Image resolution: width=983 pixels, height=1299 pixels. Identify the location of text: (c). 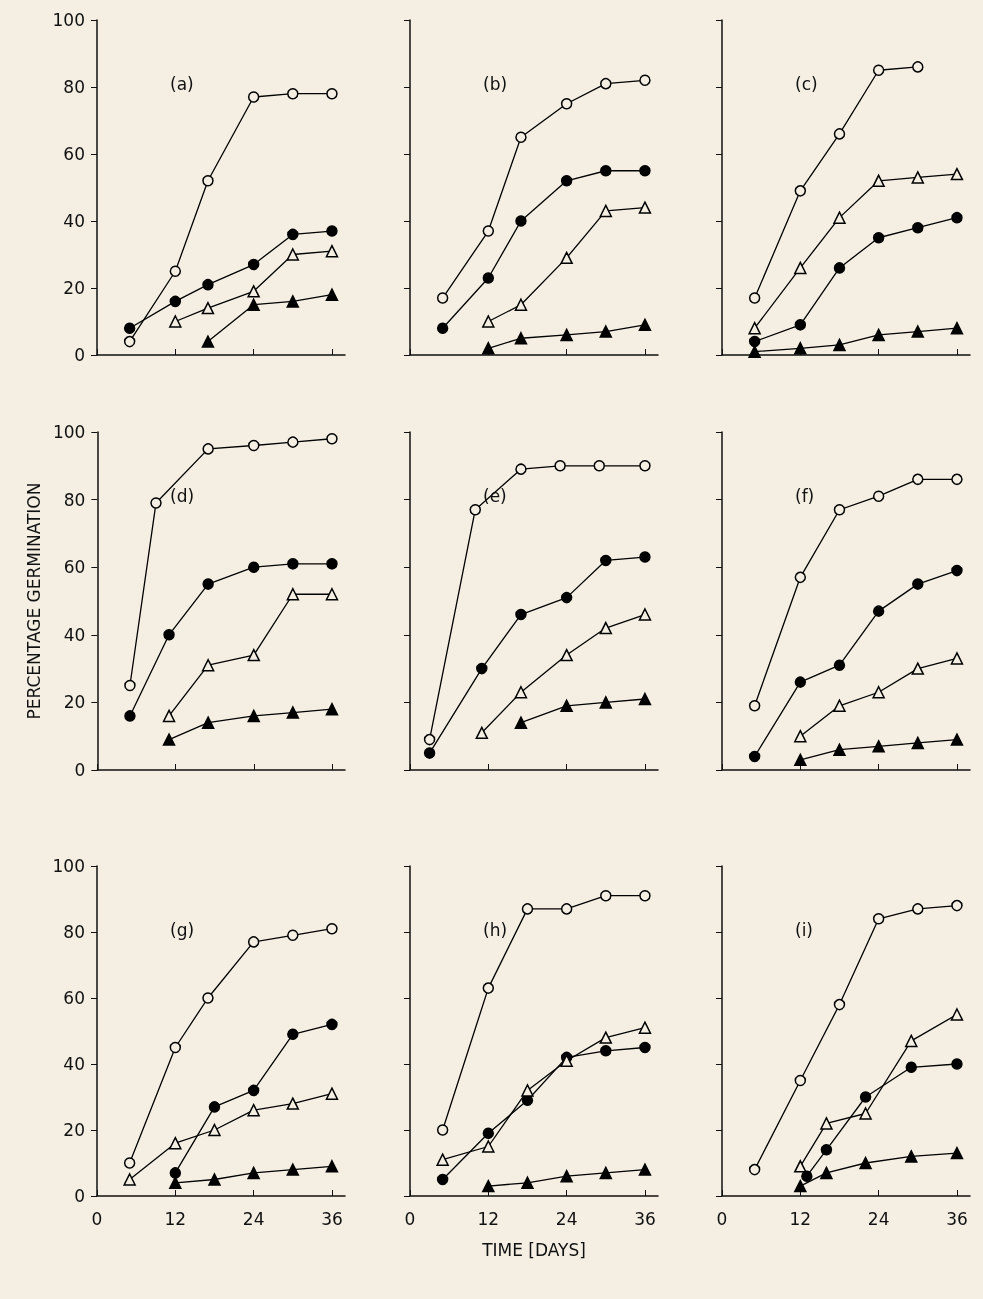
(806, 83).